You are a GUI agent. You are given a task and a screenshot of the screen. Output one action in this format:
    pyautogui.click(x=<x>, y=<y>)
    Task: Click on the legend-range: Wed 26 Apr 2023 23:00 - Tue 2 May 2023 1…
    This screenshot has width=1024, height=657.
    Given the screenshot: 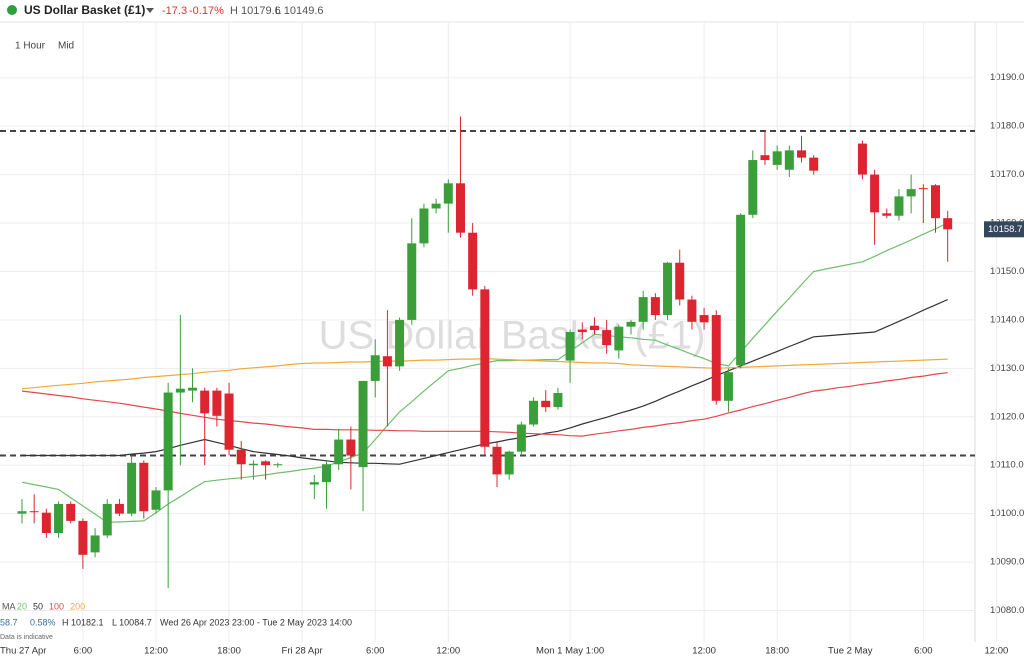 What is the action you would take?
    pyautogui.click(x=256, y=622)
    